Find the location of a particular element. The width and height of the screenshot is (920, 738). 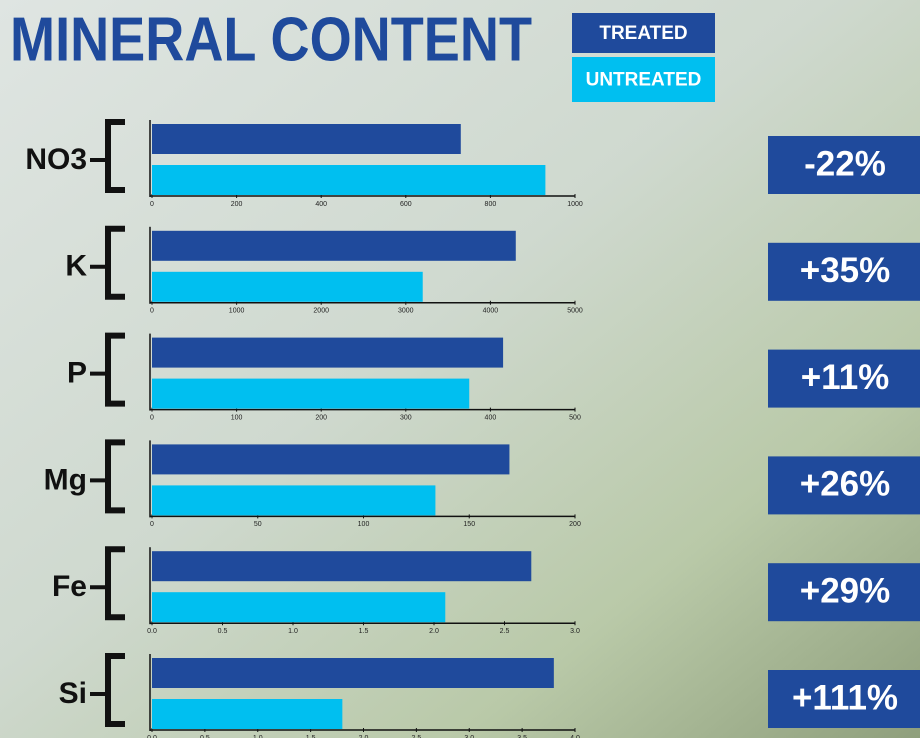

element-label: Mg is located at coordinates (65, 479).